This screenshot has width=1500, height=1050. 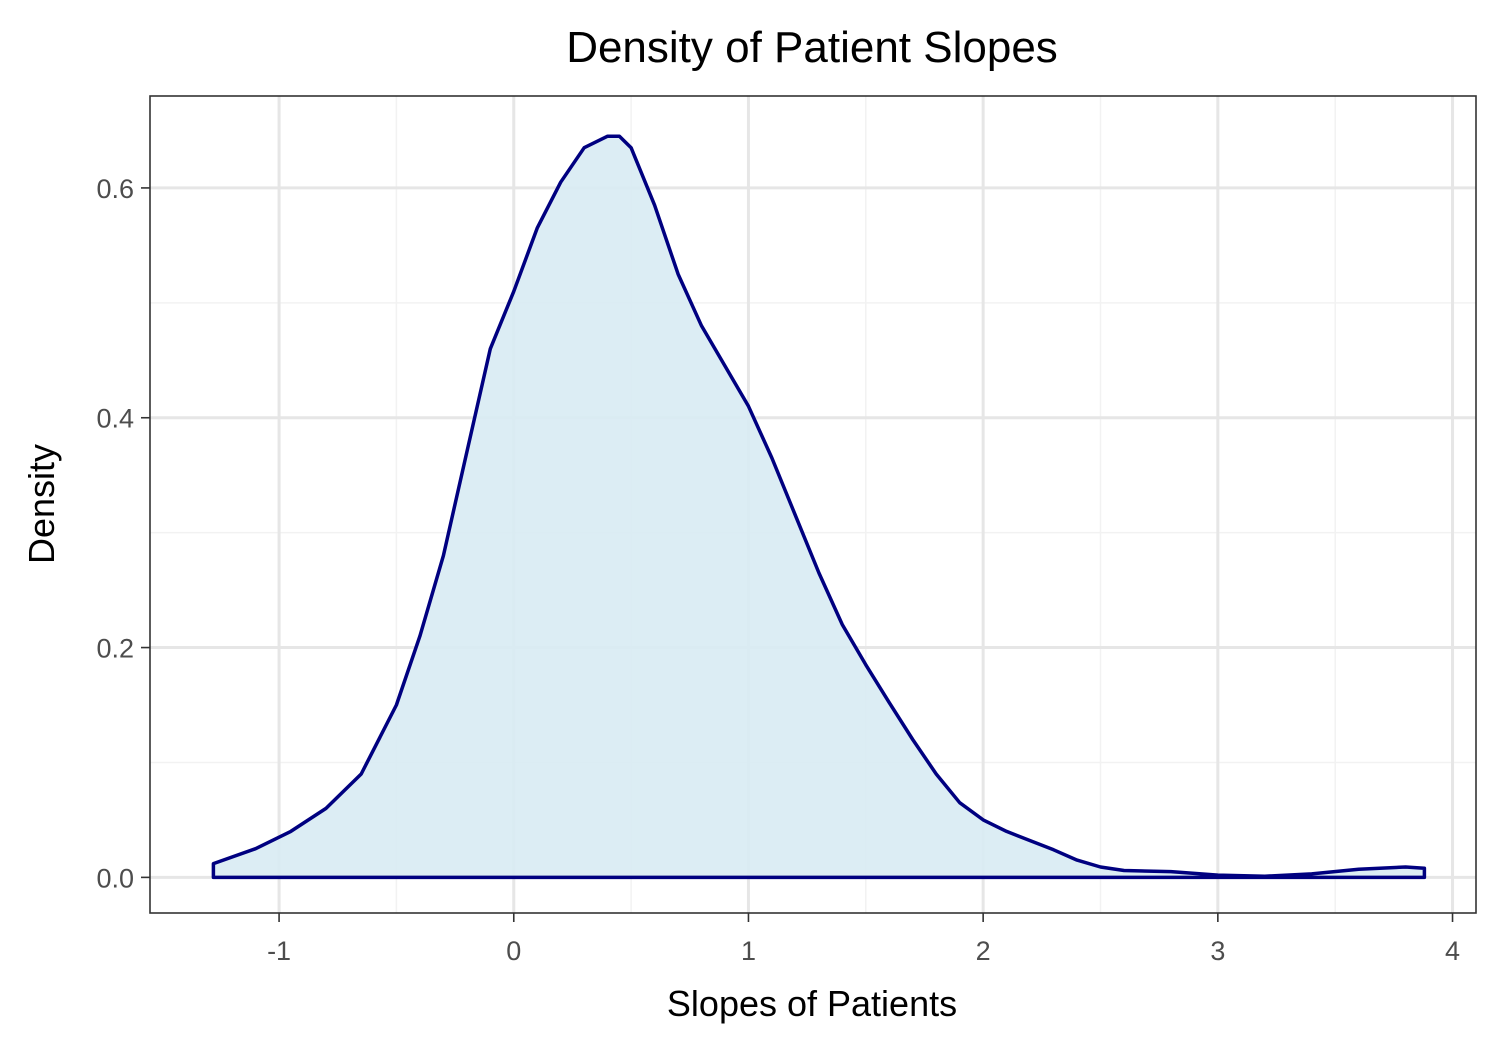 What do you see at coordinates (279, 951) in the screenshot?
I see `x-tick-label: -1` at bounding box center [279, 951].